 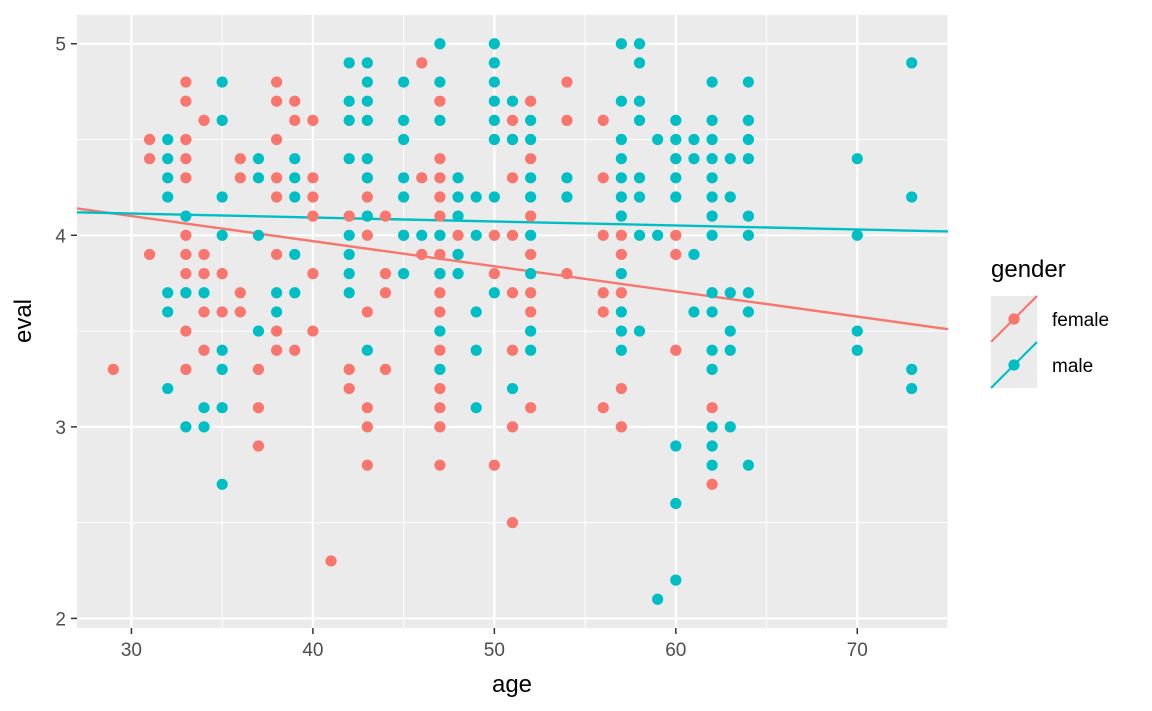 What do you see at coordinates (66, 332) in the screenshot?
I see `y-axis: 2 3 4 5` at bounding box center [66, 332].